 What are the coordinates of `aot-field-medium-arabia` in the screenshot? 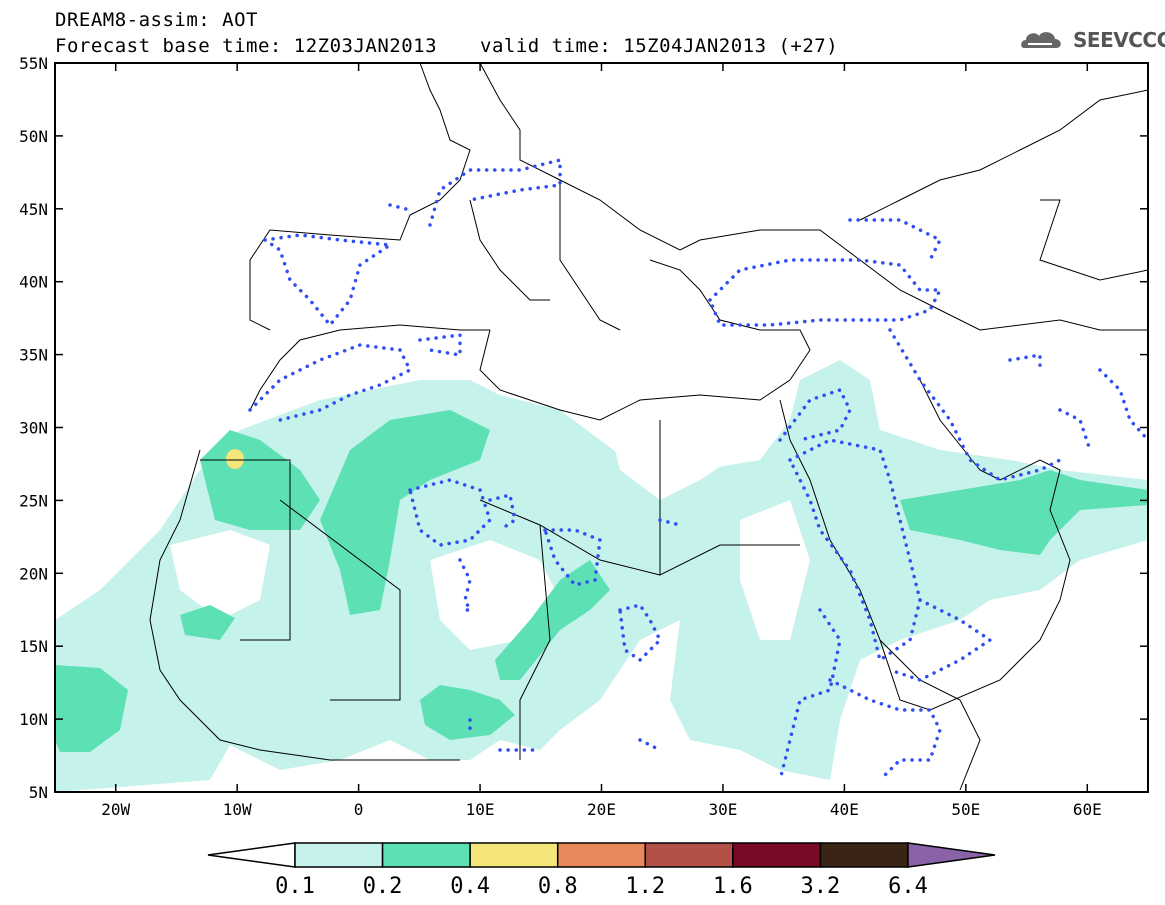 It's located at (1024, 512).